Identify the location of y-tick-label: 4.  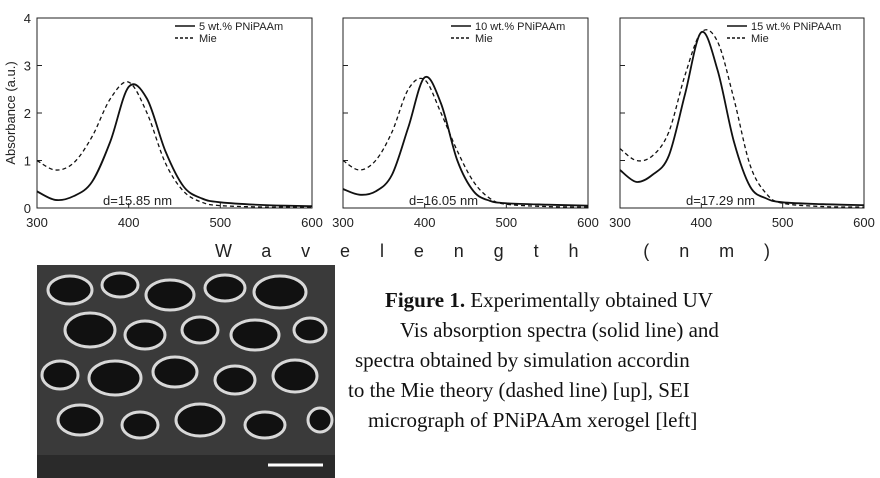
(27, 18).